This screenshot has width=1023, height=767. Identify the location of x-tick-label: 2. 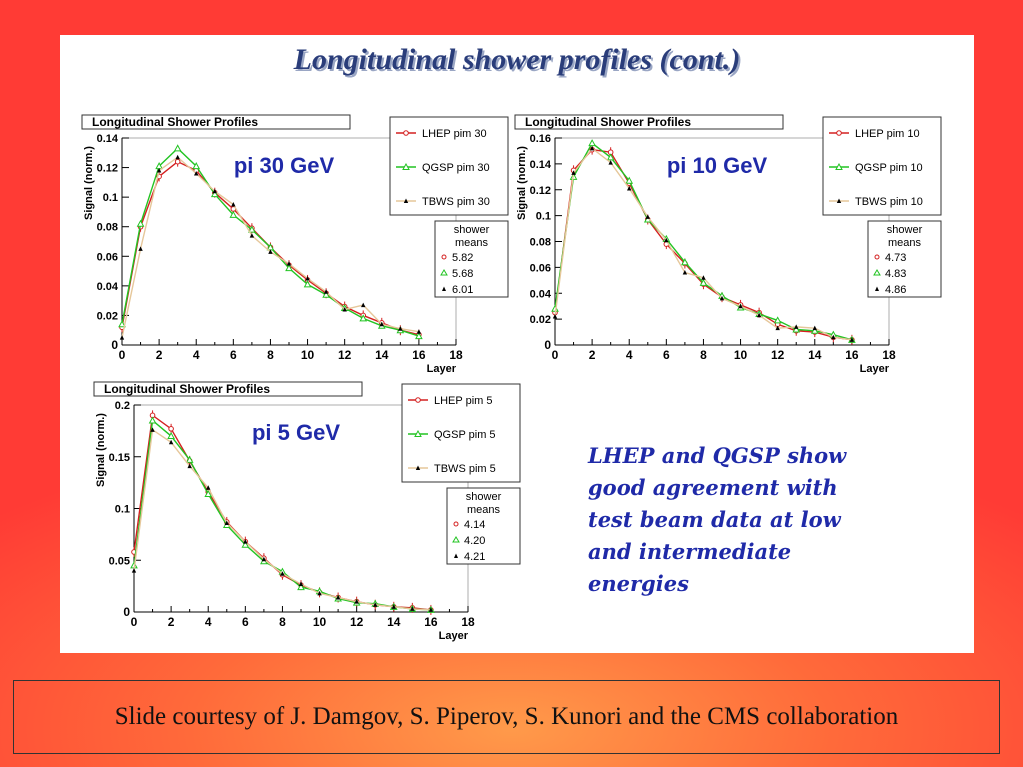
(171, 622).